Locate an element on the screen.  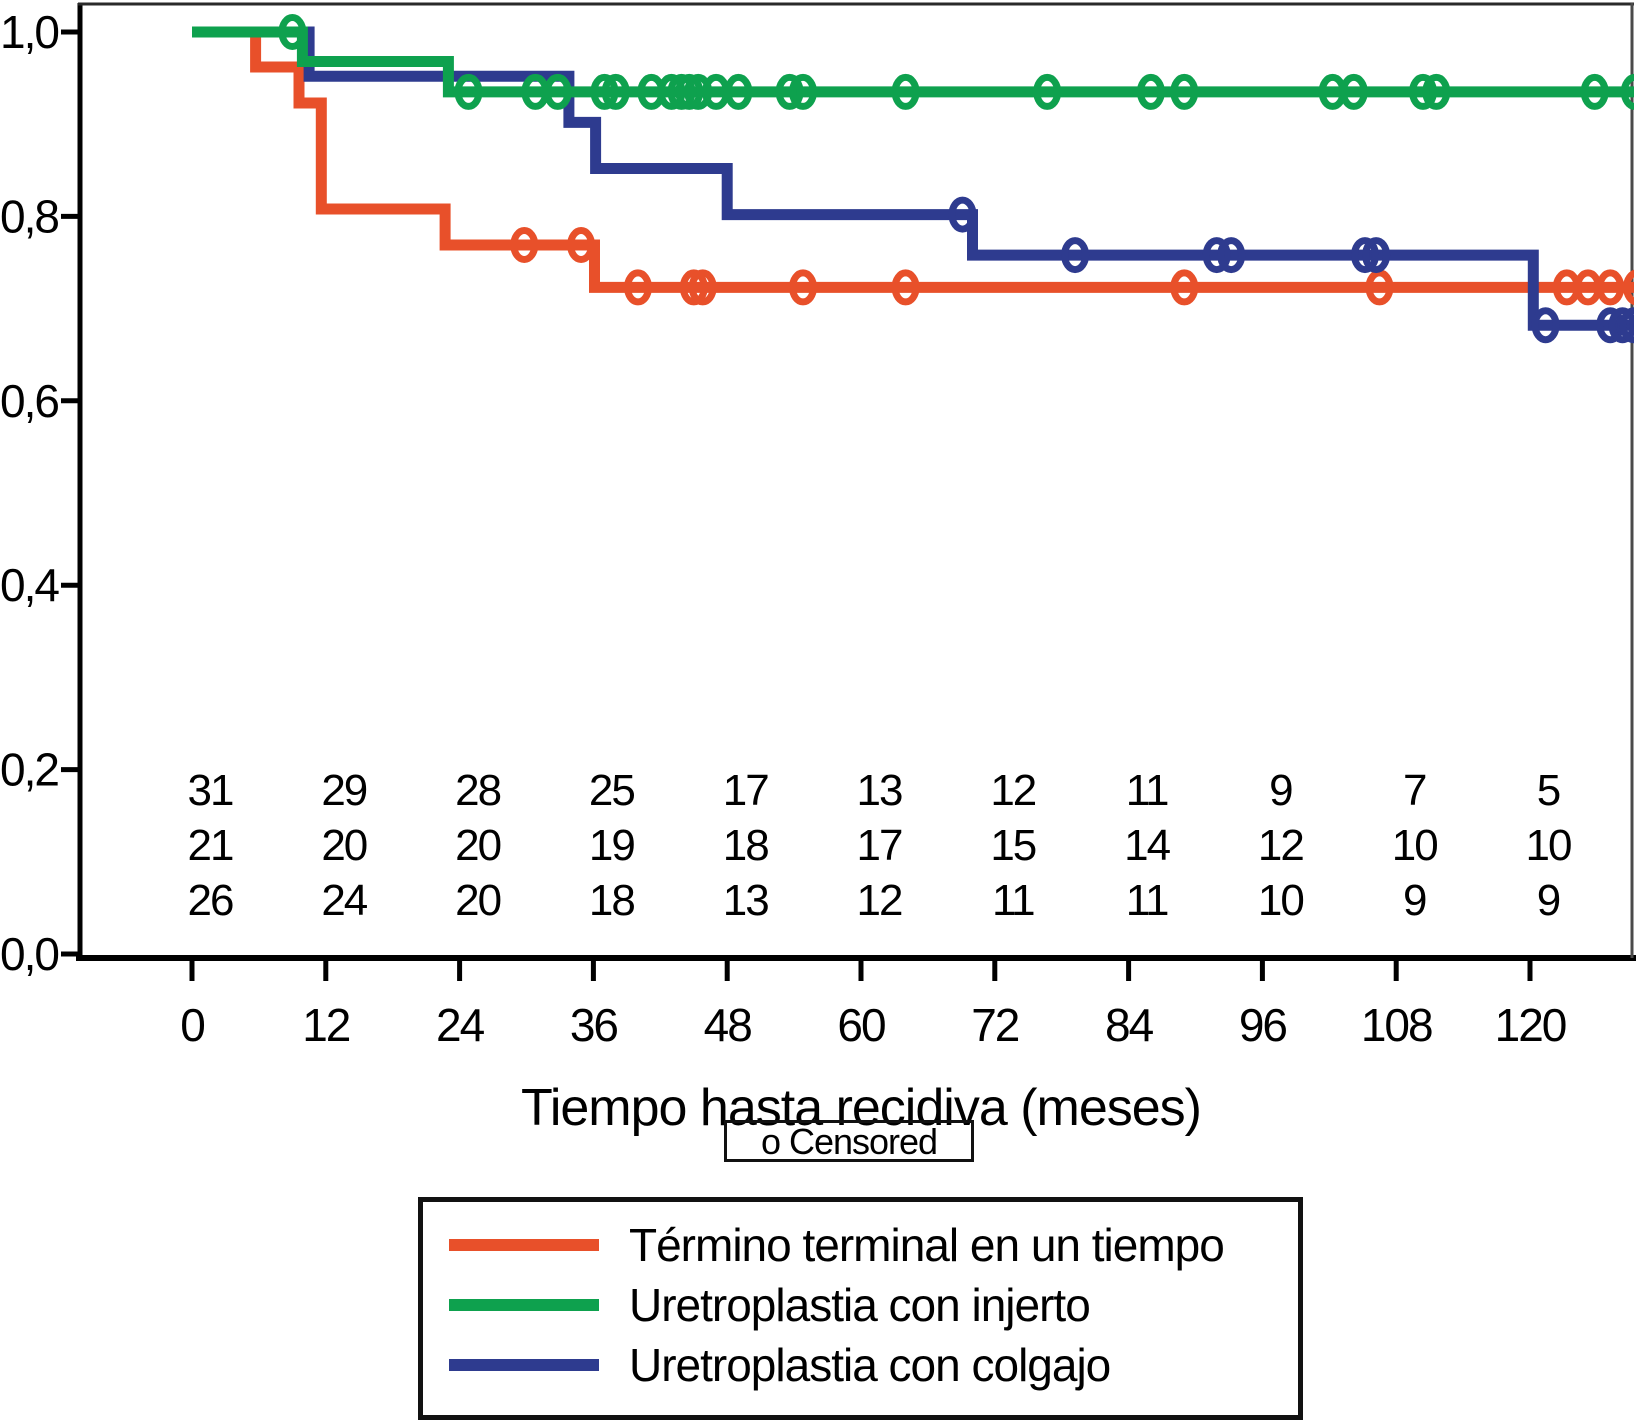
legend-row: Uretroplastia con colgajo is located at coordinates (860, 1365).